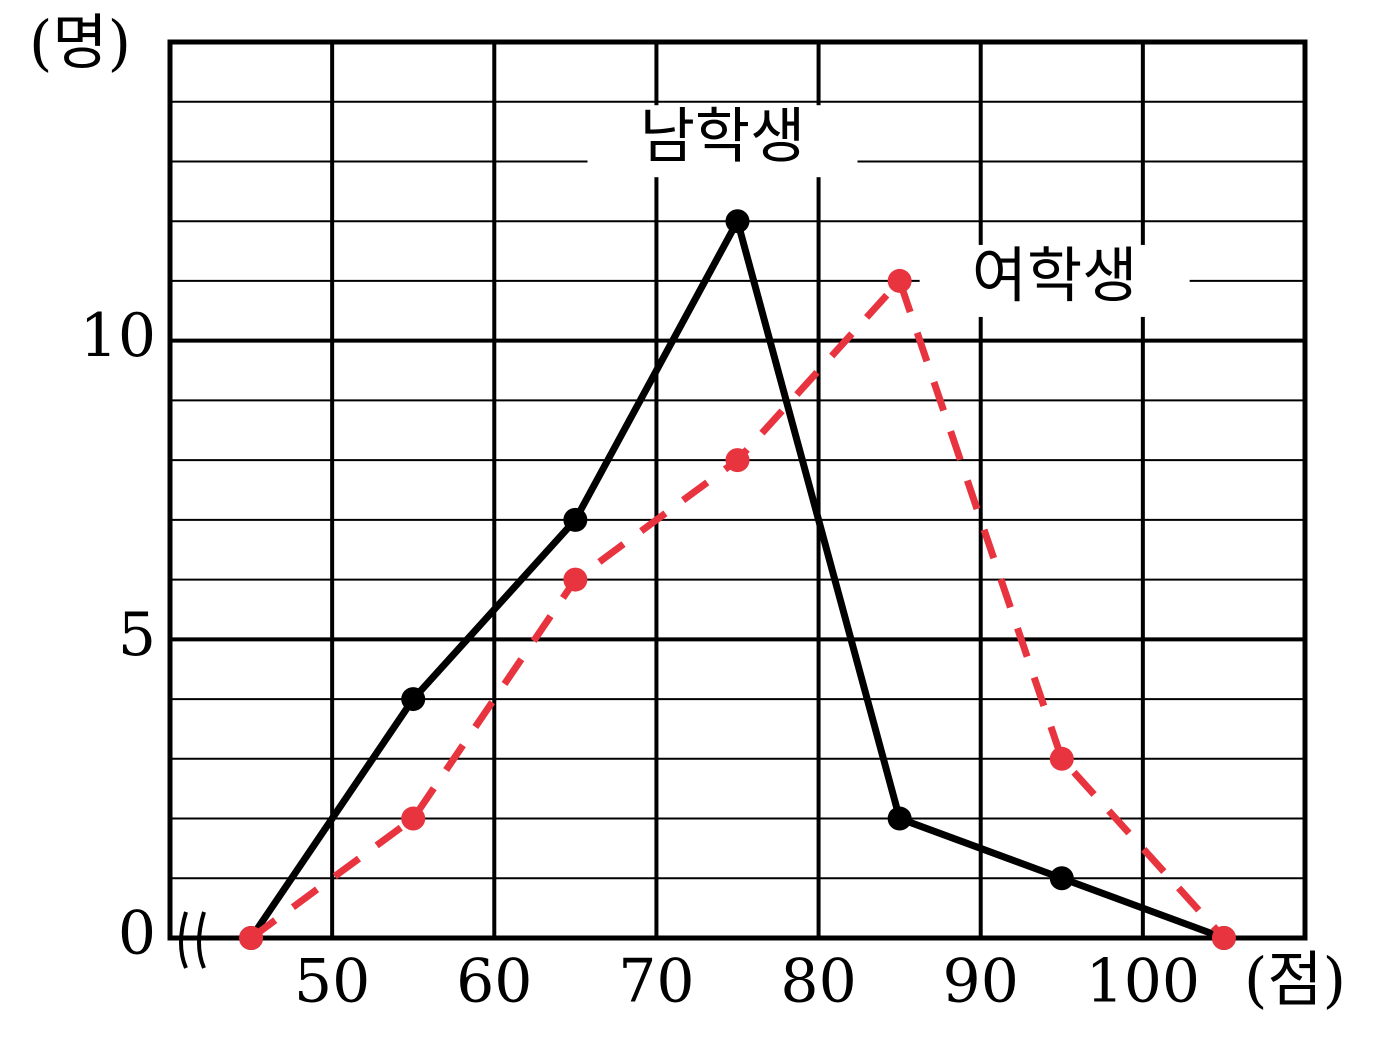  Describe the element at coordinates (192, 940) in the screenshot. I see `axis-break` at that location.